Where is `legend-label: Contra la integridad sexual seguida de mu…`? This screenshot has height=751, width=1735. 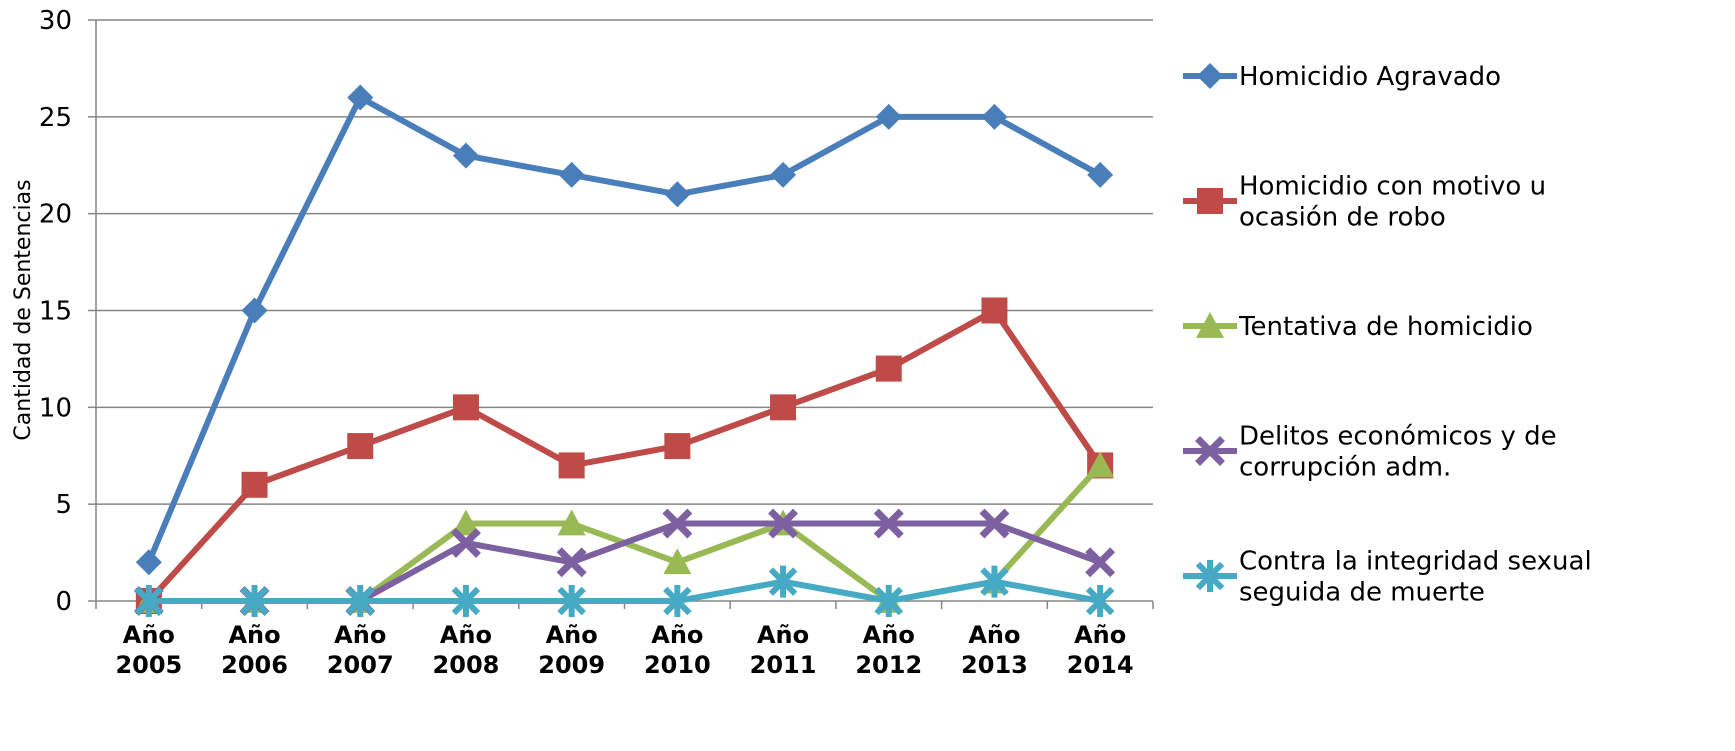
legend-label: Contra la integridad sexual seguida de mu… is located at coordinates (1415, 577).